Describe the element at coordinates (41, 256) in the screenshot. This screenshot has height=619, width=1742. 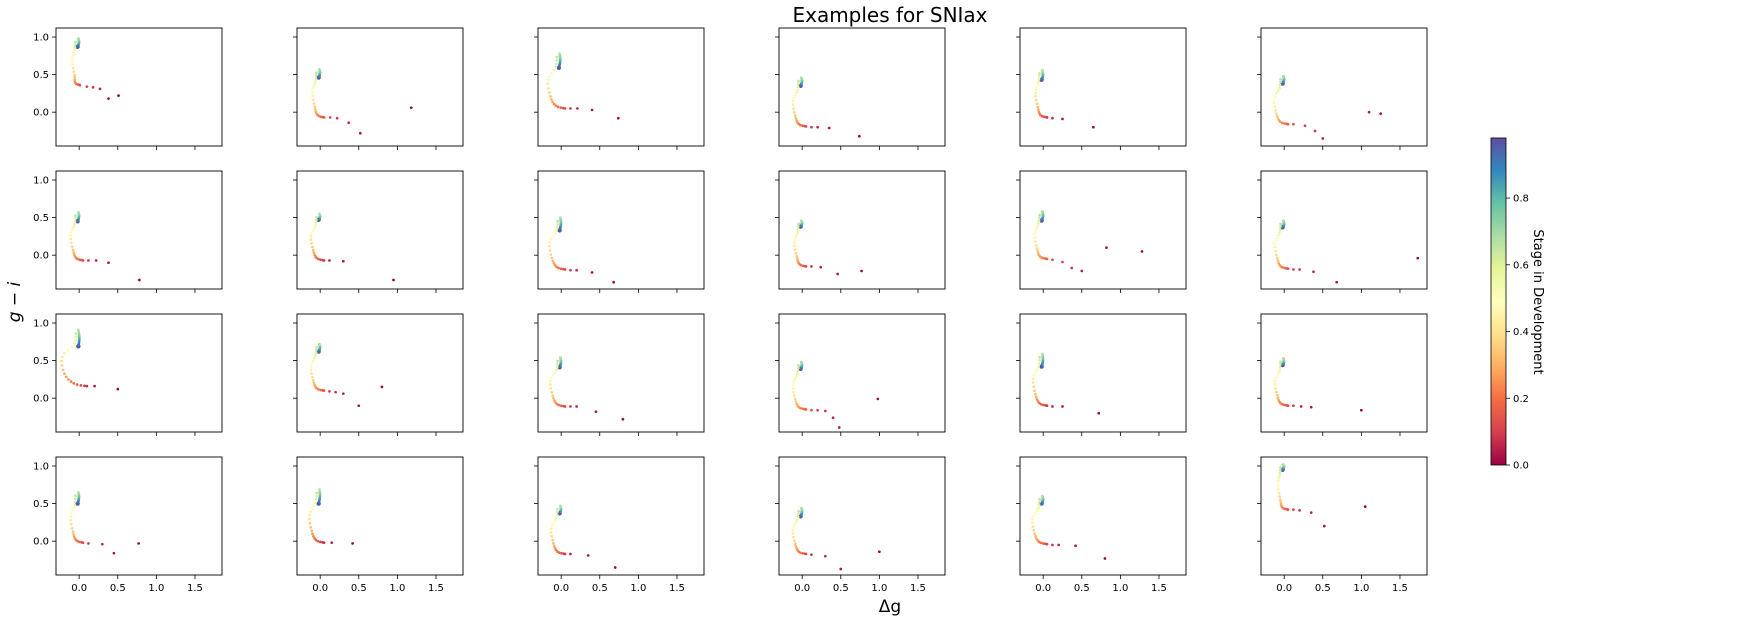
I see `y-tick-label: 0.0` at that location.